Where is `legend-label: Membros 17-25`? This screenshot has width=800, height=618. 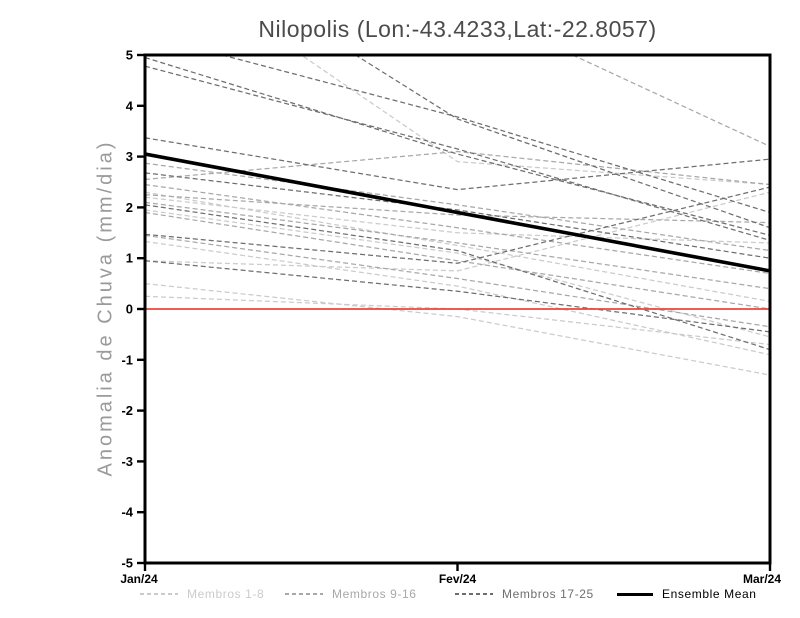
legend-label: Membros 17-25 is located at coordinates (548, 594).